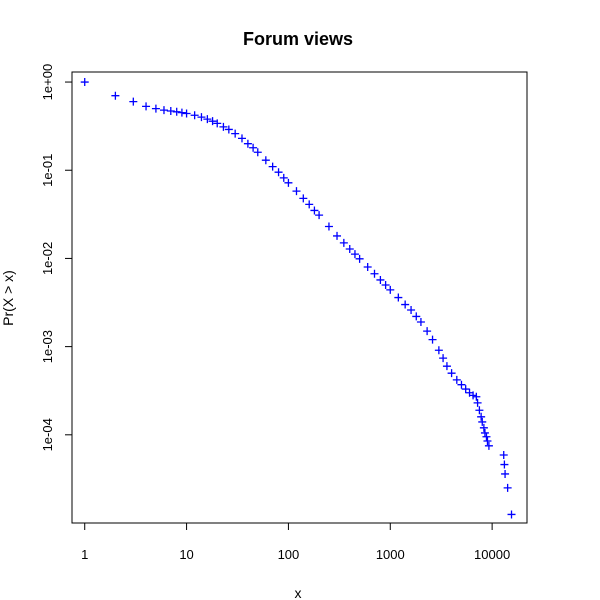  Describe the element at coordinates (47, 346) in the screenshot. I see `y-tick-label: 1e-03` at that location.